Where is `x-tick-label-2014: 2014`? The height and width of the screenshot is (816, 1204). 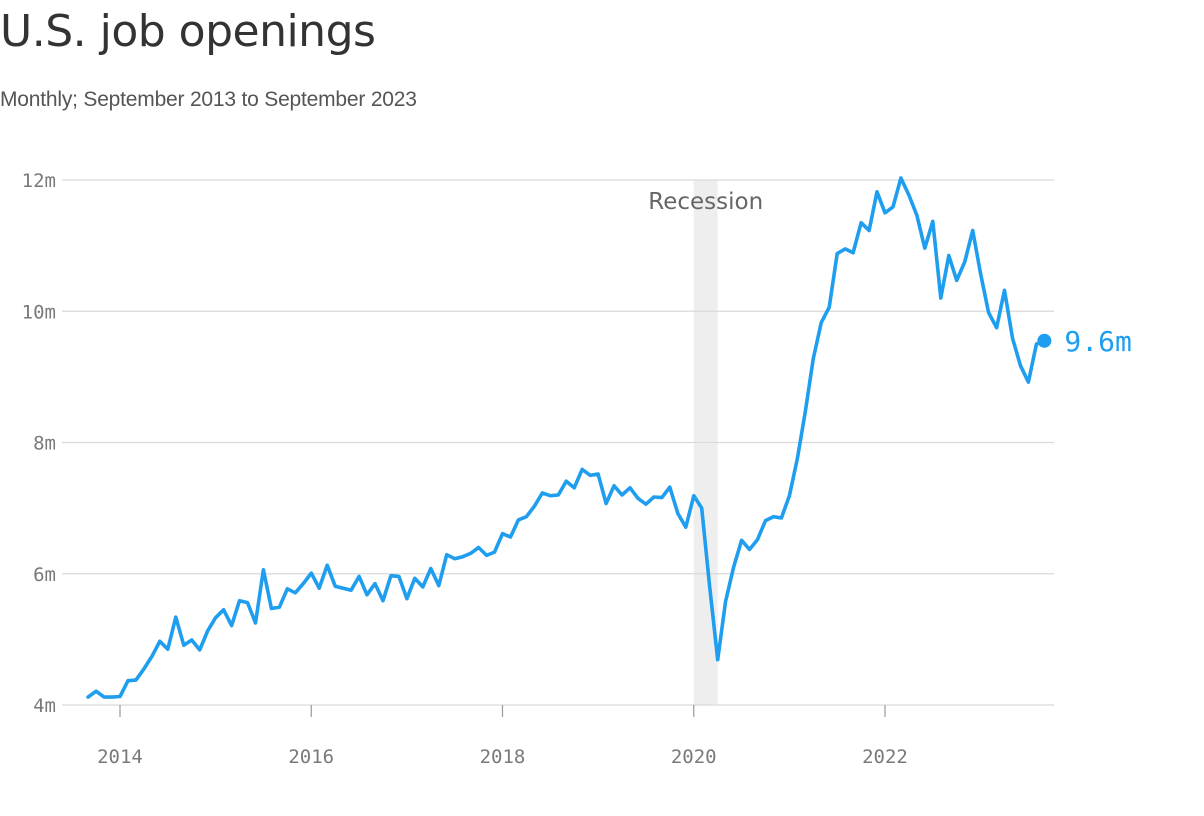 x-tick-label-2014: 2014 is located at coordinates (120, 757).